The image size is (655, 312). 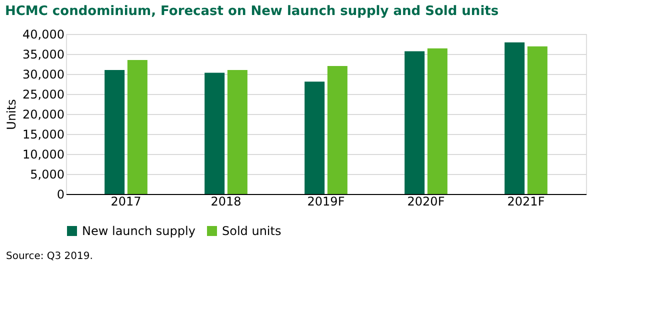 What do you see at coordinates (326, 201) in the screenshot?
I see `x-tick-label: 2019F` at bounding box center [326, 201].